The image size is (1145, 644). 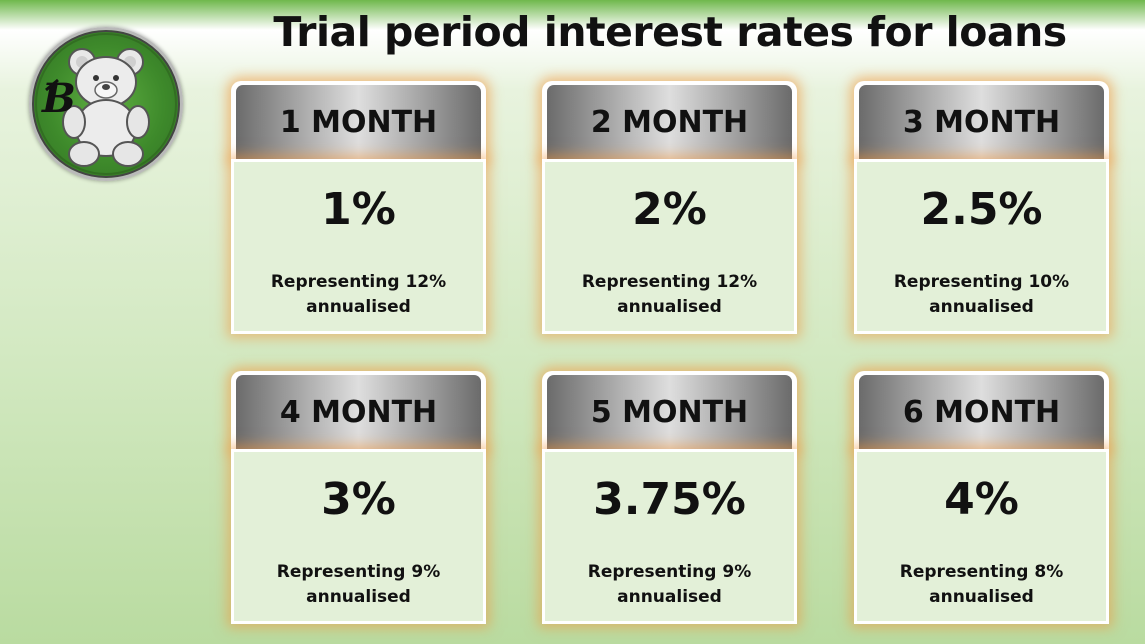 I want to click on page-title: Trial period interest rates for loans, so click(x=670, y=32).